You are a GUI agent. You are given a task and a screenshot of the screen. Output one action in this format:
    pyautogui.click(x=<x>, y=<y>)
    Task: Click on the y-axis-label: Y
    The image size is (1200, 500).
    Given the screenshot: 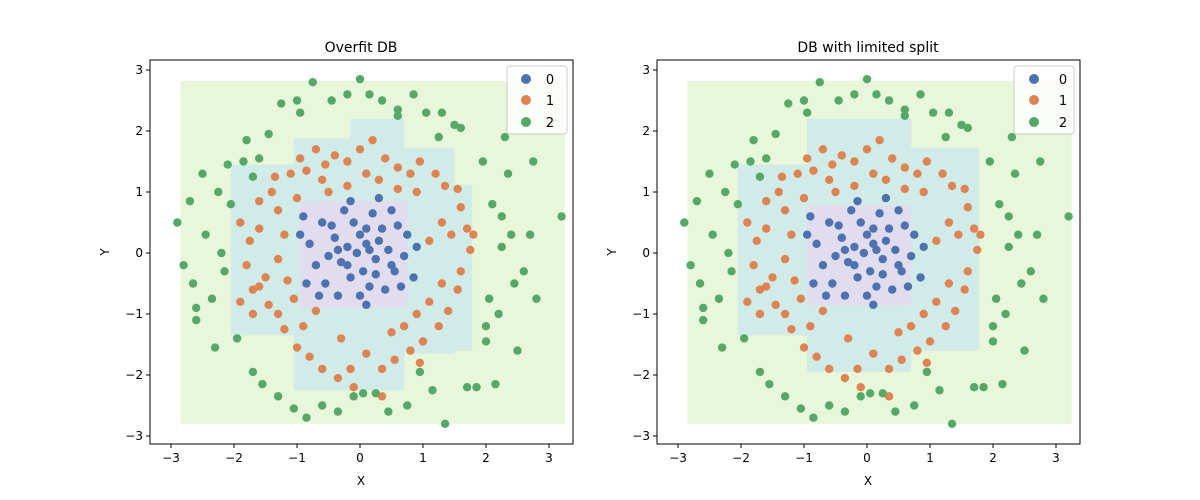 What is the action you would take?
    pyautogui.click(x=105, y=252)
    